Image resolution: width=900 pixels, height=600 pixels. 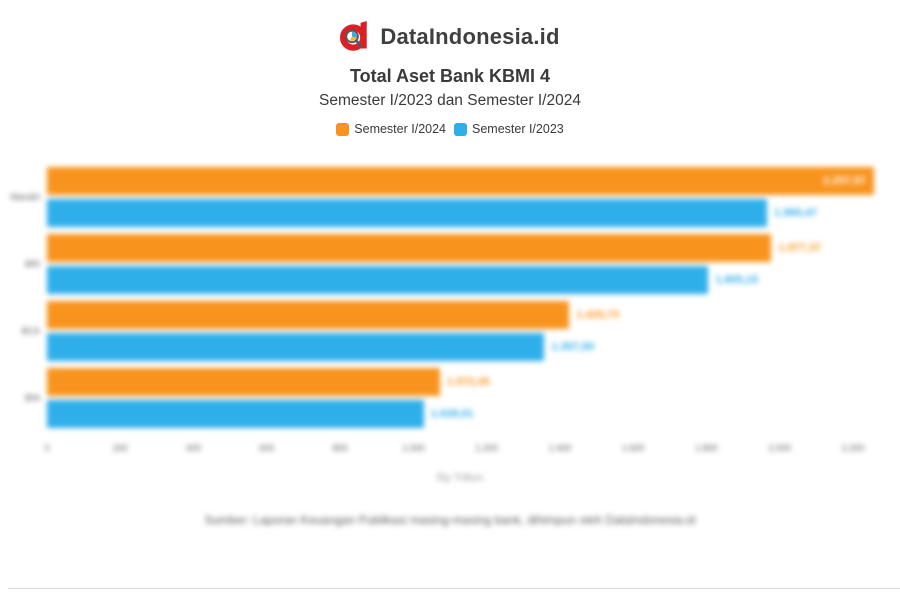 What do you see at coordinates (845, 181) in the screenshot?
I see `bar-value-label: 2.257,57` at bounding box center [845, 181].